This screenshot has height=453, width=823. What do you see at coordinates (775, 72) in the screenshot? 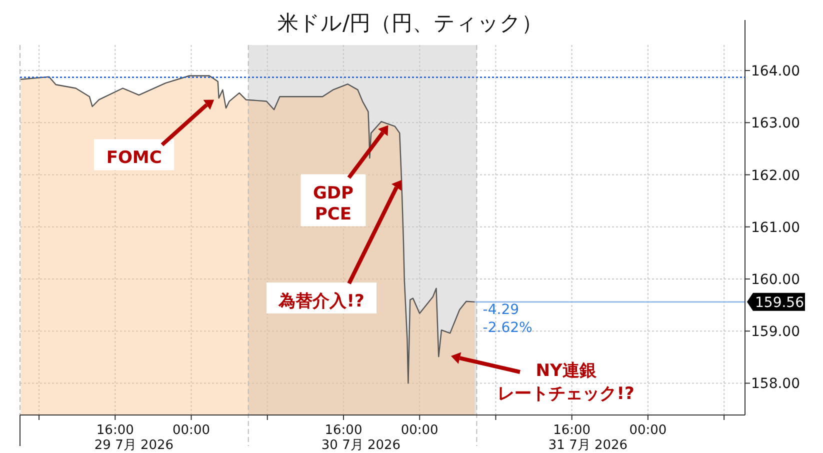
I see `y-tick-label: 164.00` at bounding box center [775, 72].